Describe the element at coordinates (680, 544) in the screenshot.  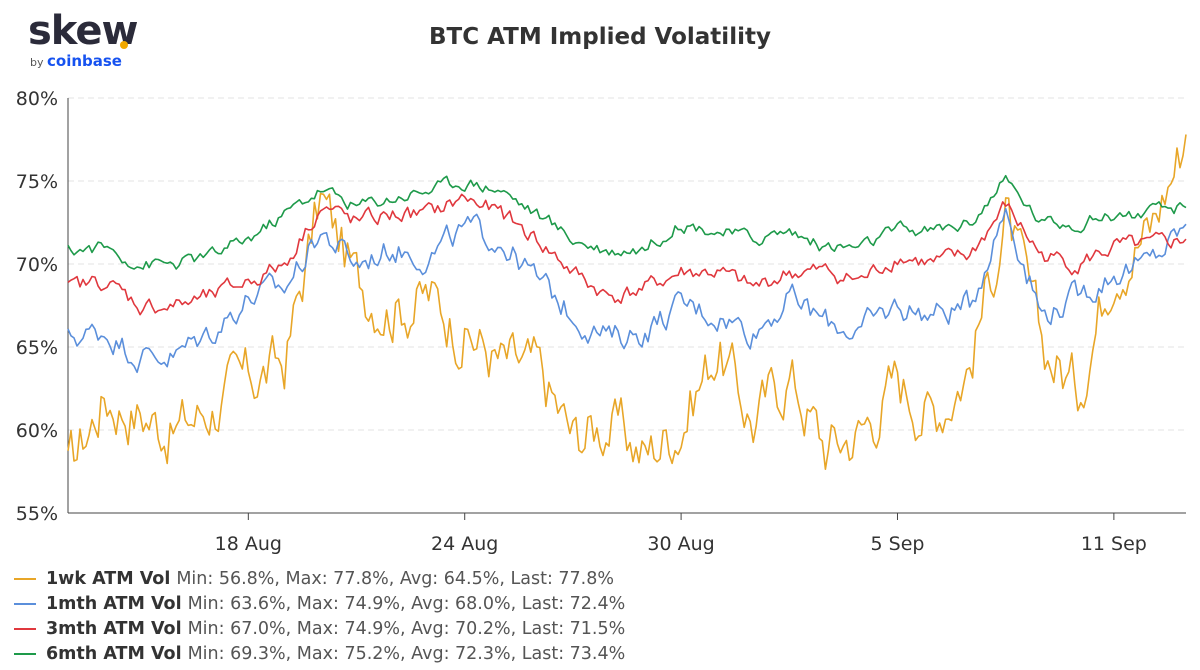
I see `x-tick-label: 30 Aug` at that location.